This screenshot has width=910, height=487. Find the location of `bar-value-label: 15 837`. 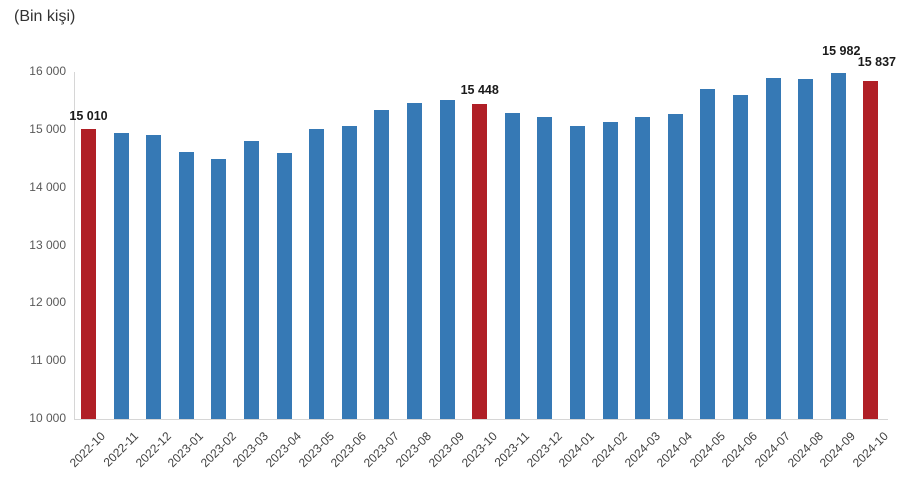

bar-value-label: 15 837 is located at coordinates (877, 62).